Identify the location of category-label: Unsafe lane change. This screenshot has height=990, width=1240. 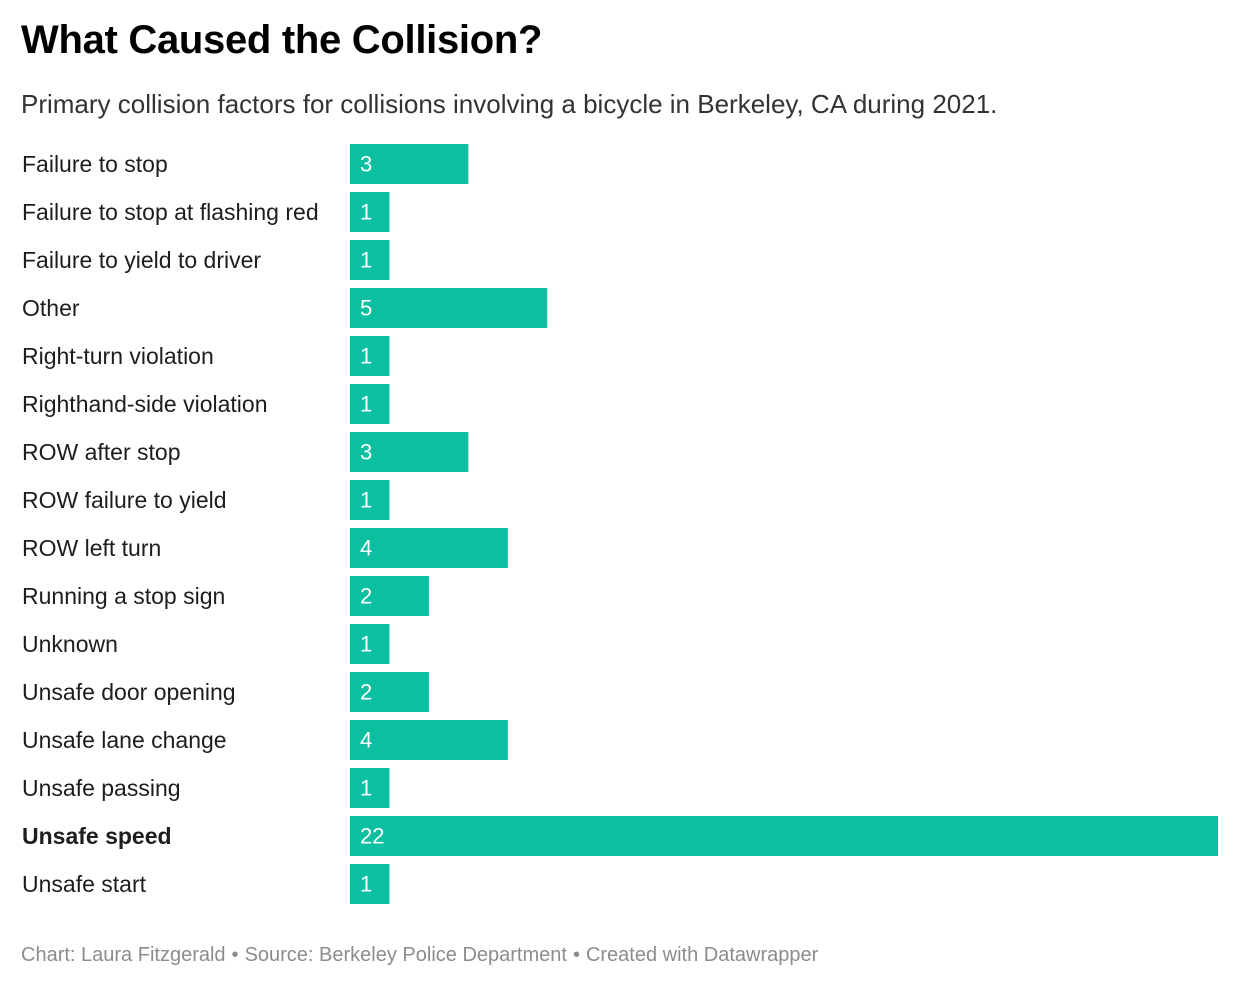
(124, 740).